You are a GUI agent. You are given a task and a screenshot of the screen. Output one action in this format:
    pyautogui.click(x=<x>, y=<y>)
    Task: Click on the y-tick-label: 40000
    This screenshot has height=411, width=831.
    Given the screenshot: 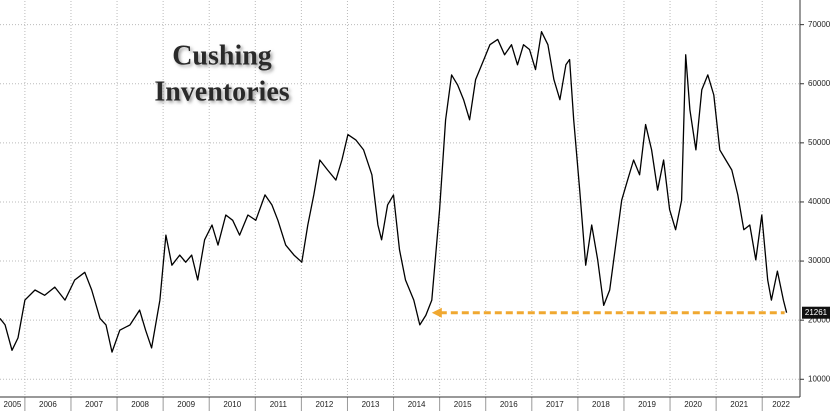 What is the action you would take?
    pyautogui.click(x=819, y=201)
    